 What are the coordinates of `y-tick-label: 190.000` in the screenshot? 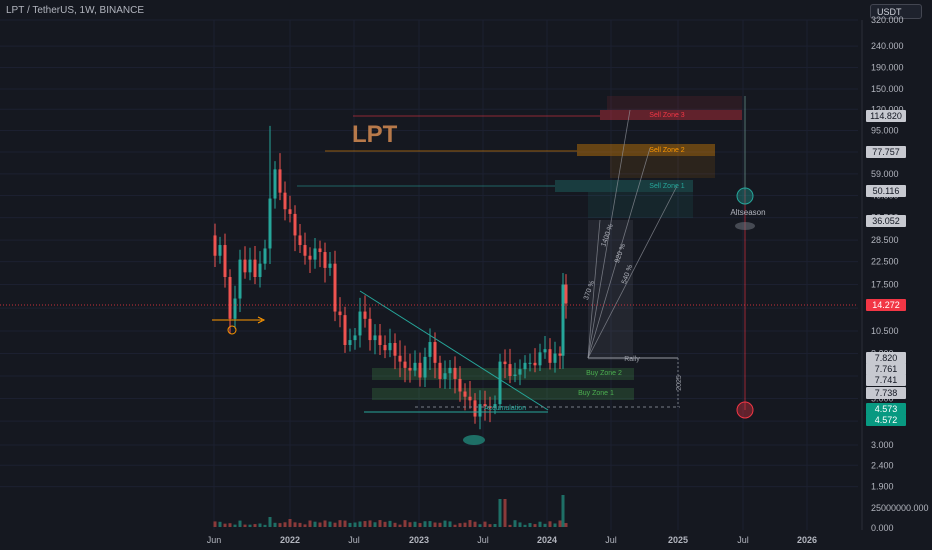 It's located at (887, 67).